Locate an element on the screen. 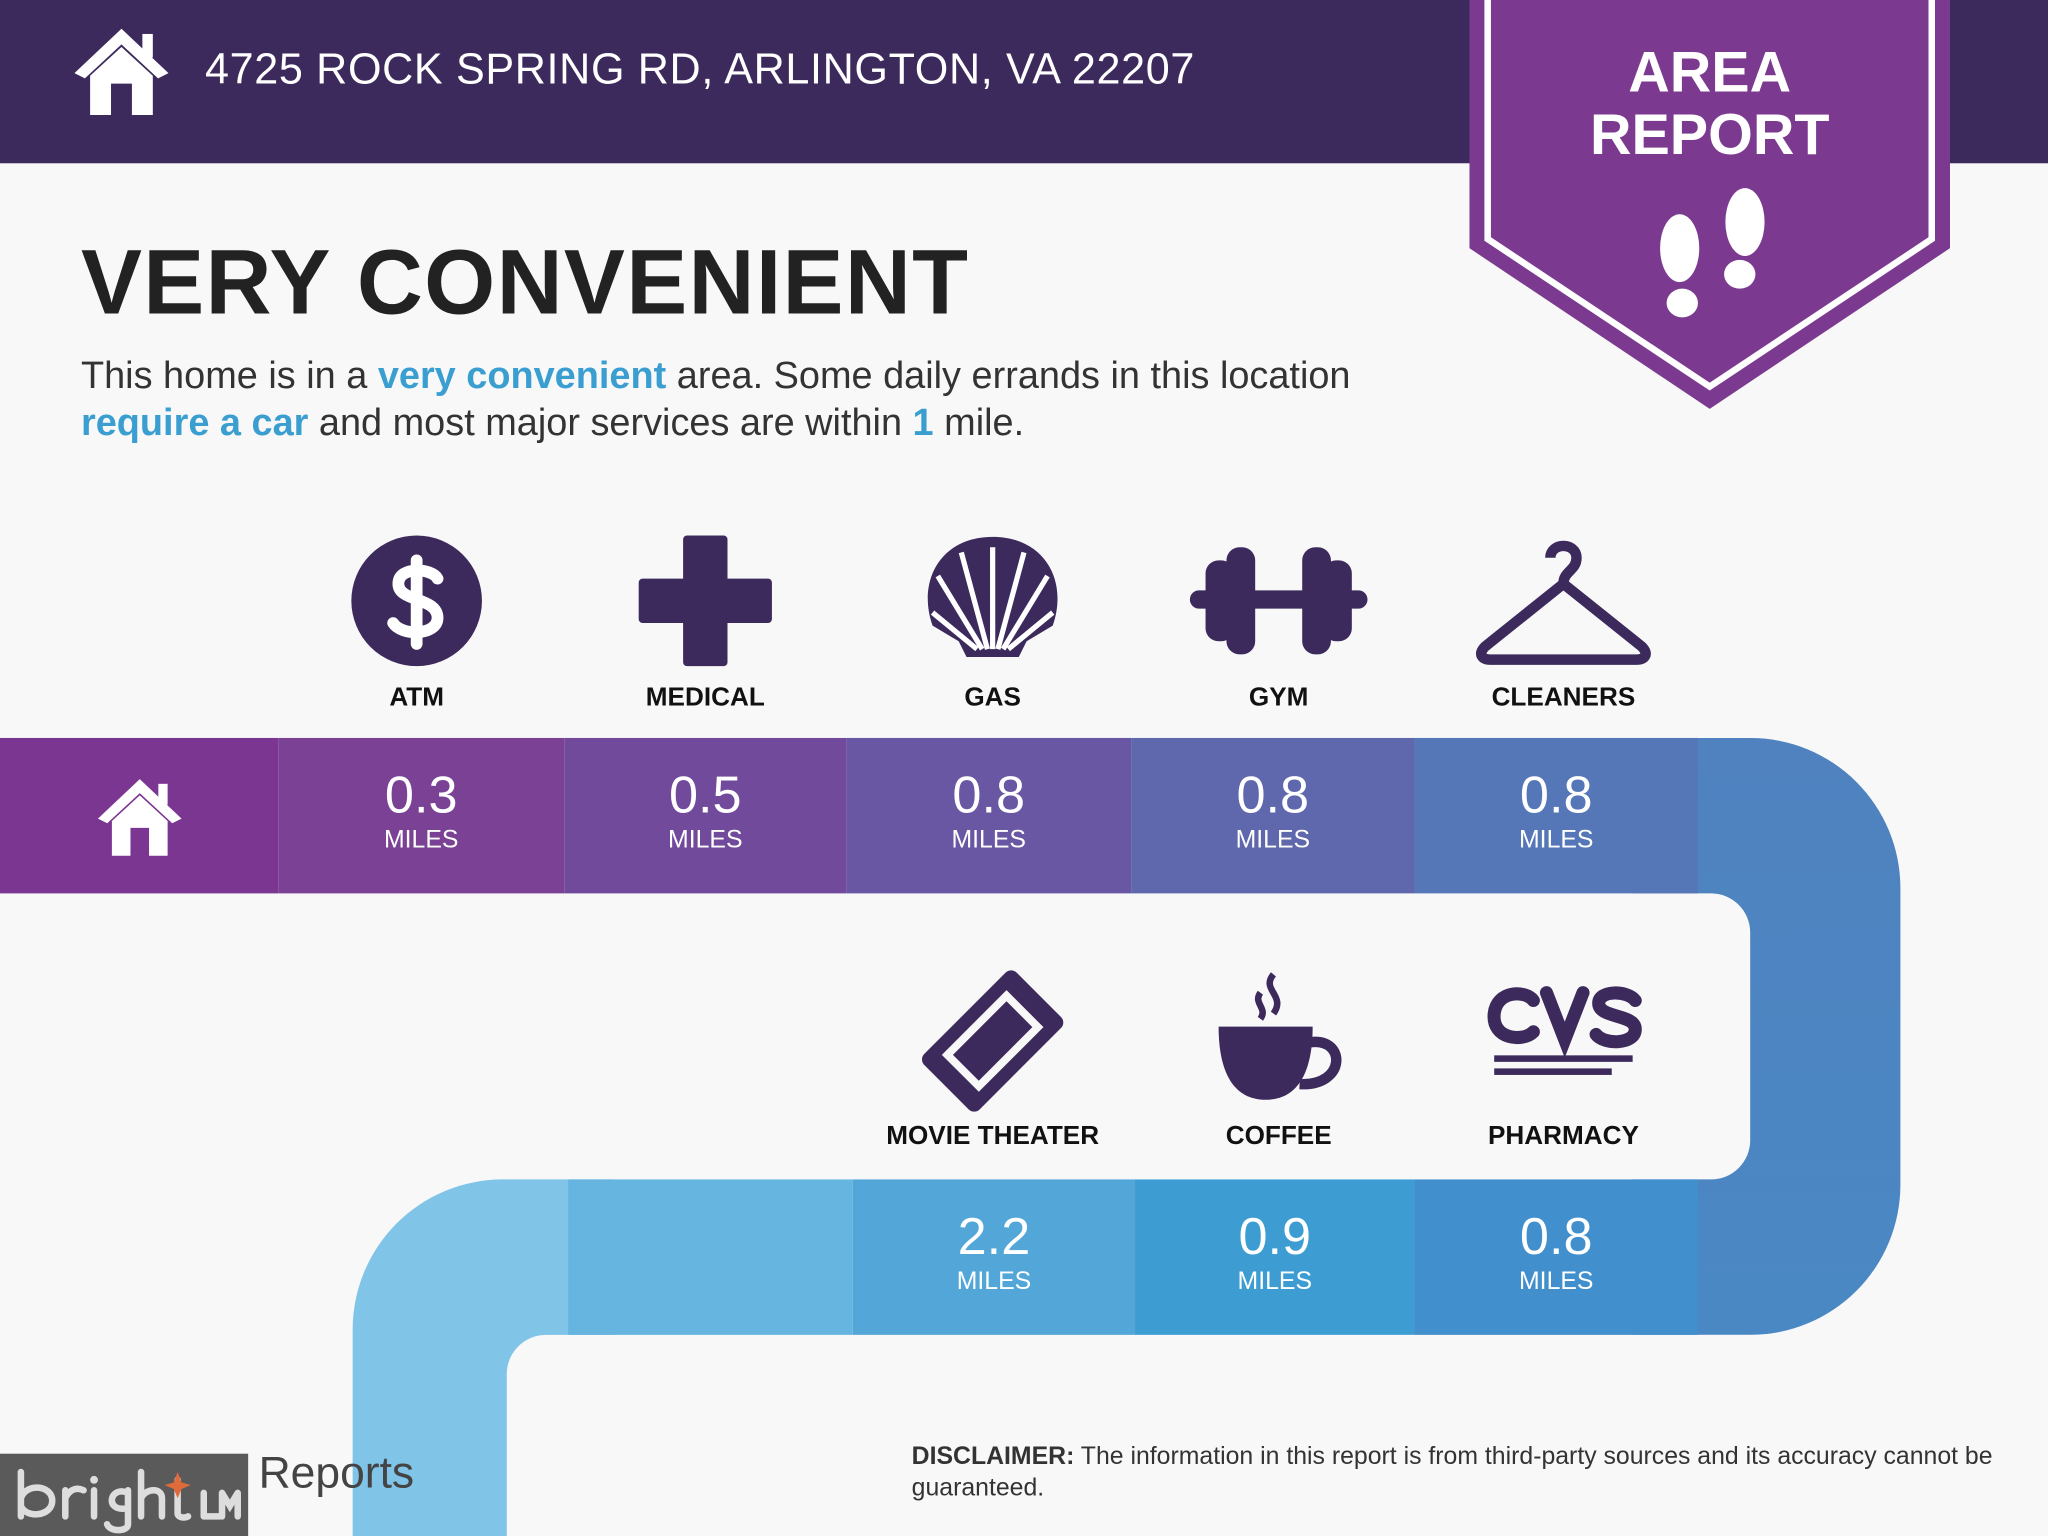 This screenshot has height=1536, width=2048. amenity-label-gym: GYM is located at coordinates (1278, 697).